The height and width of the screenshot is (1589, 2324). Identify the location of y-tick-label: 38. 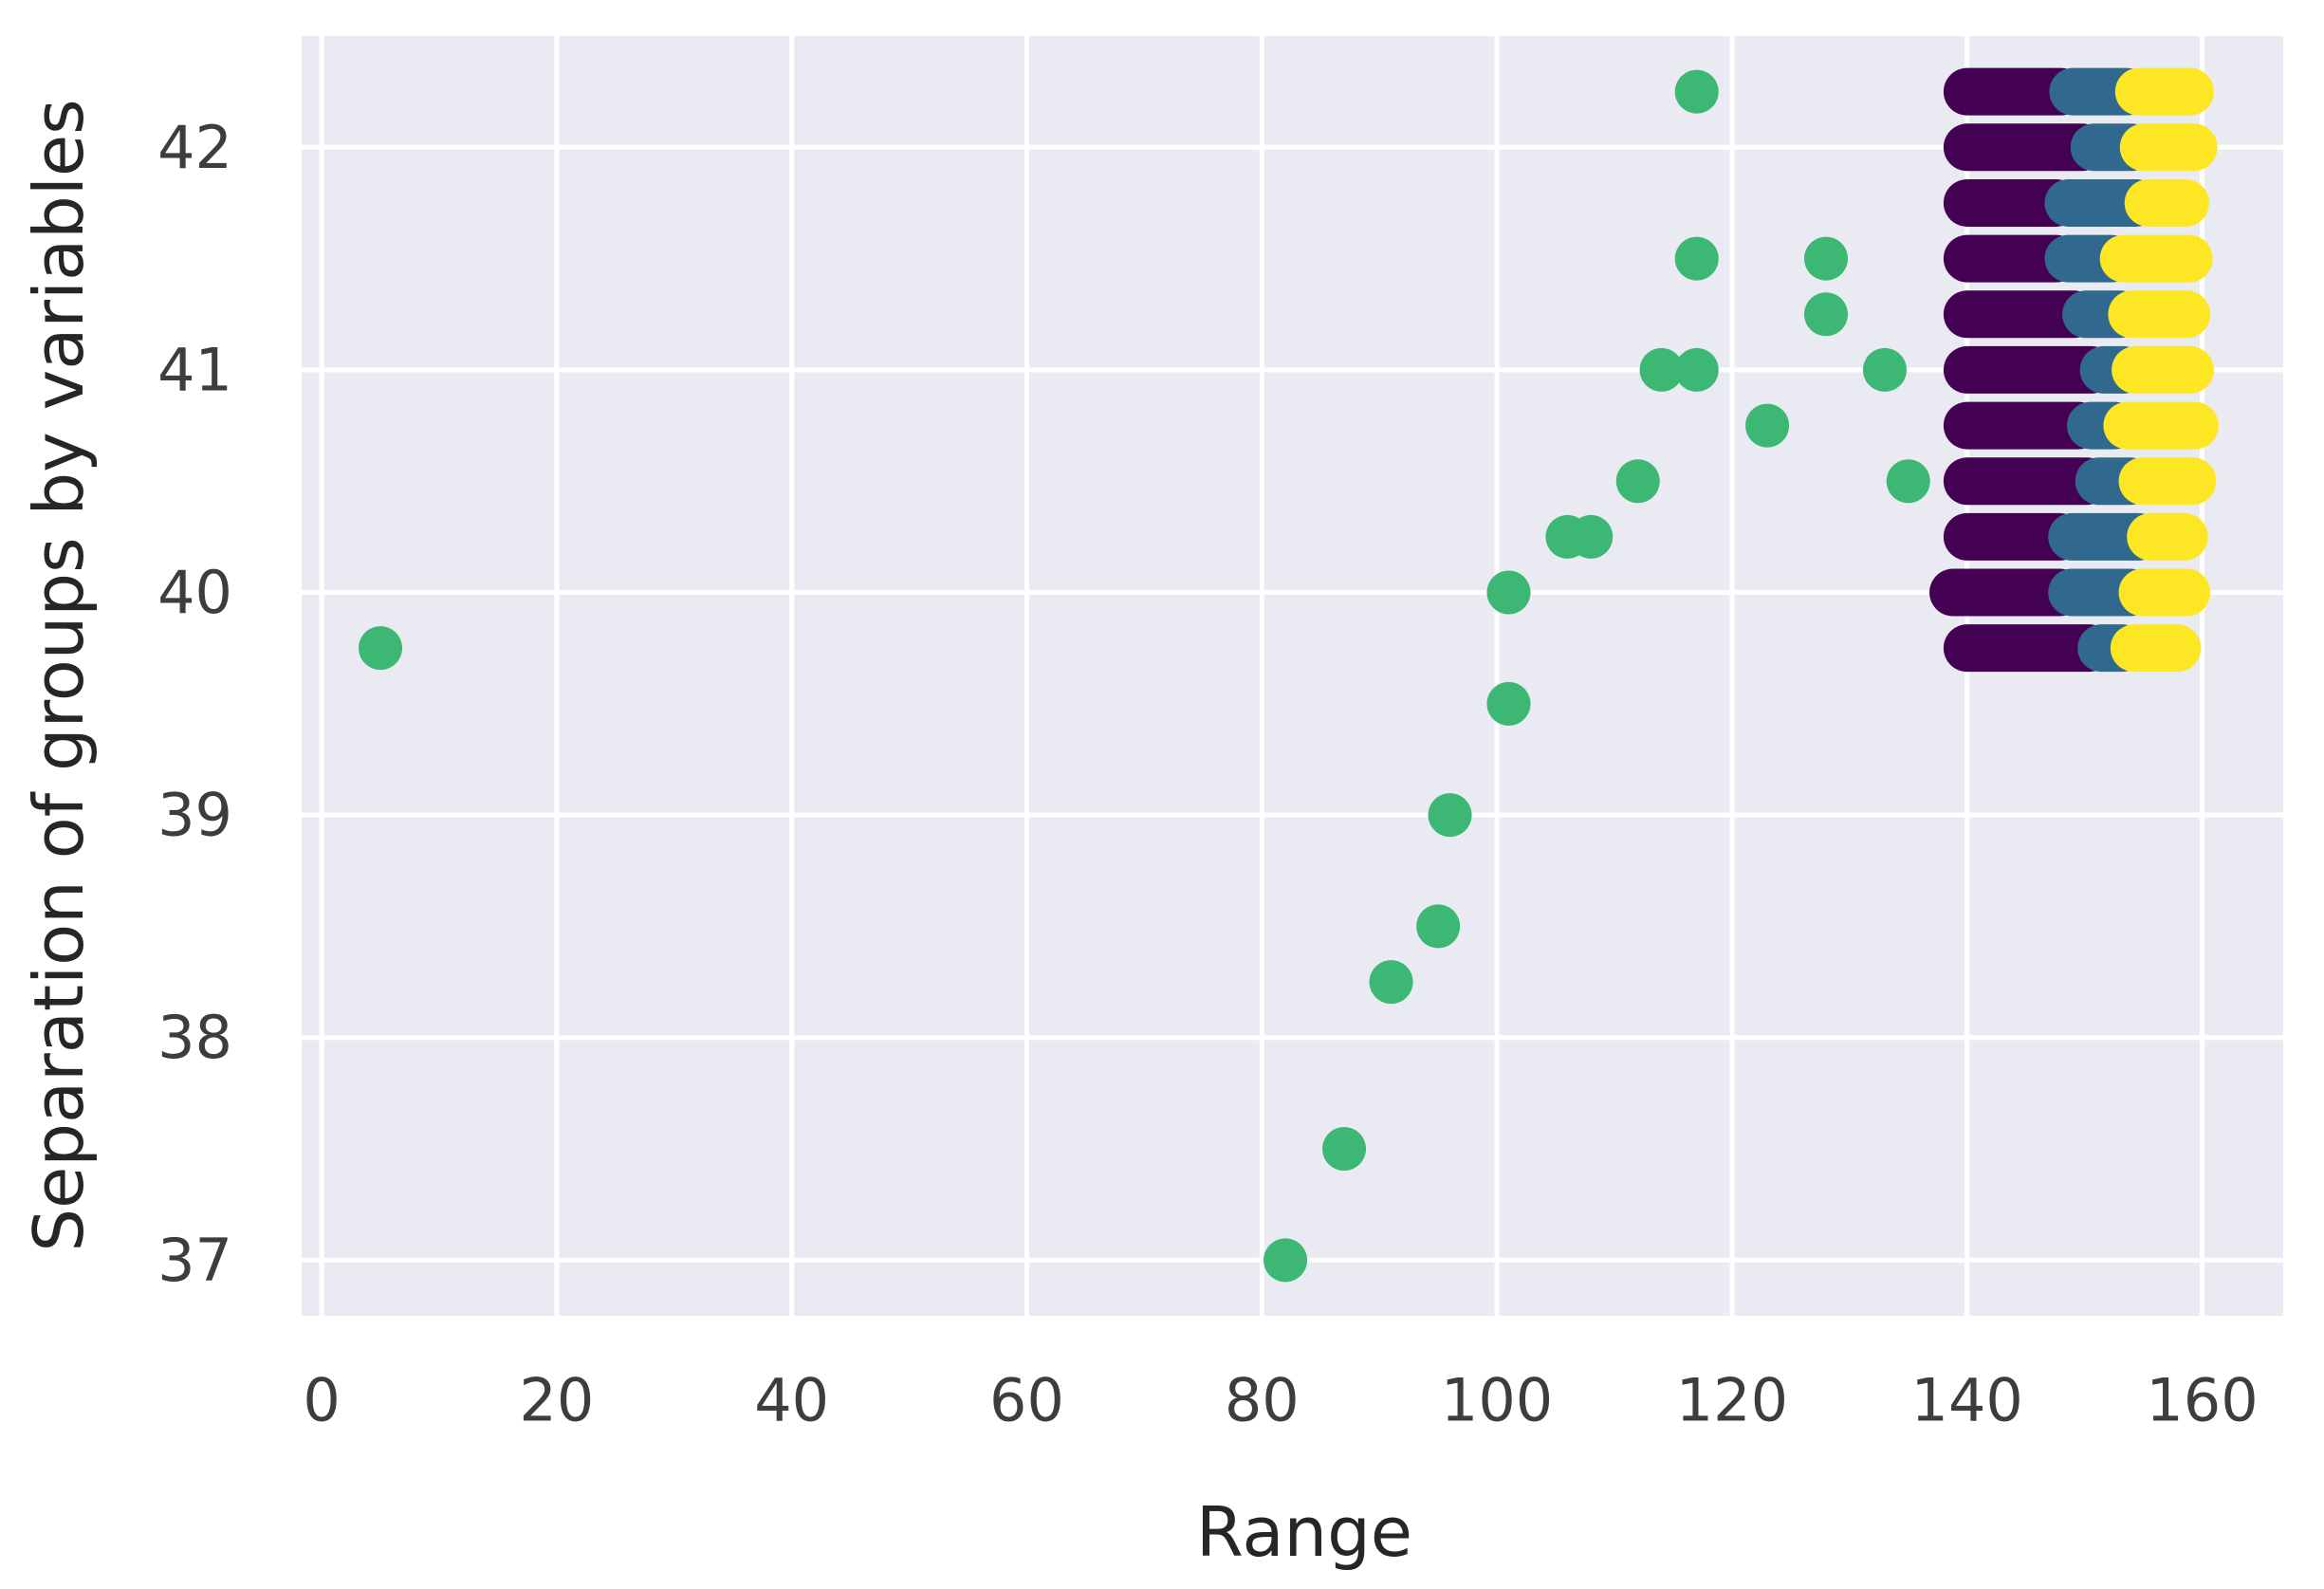
(194, 1037).